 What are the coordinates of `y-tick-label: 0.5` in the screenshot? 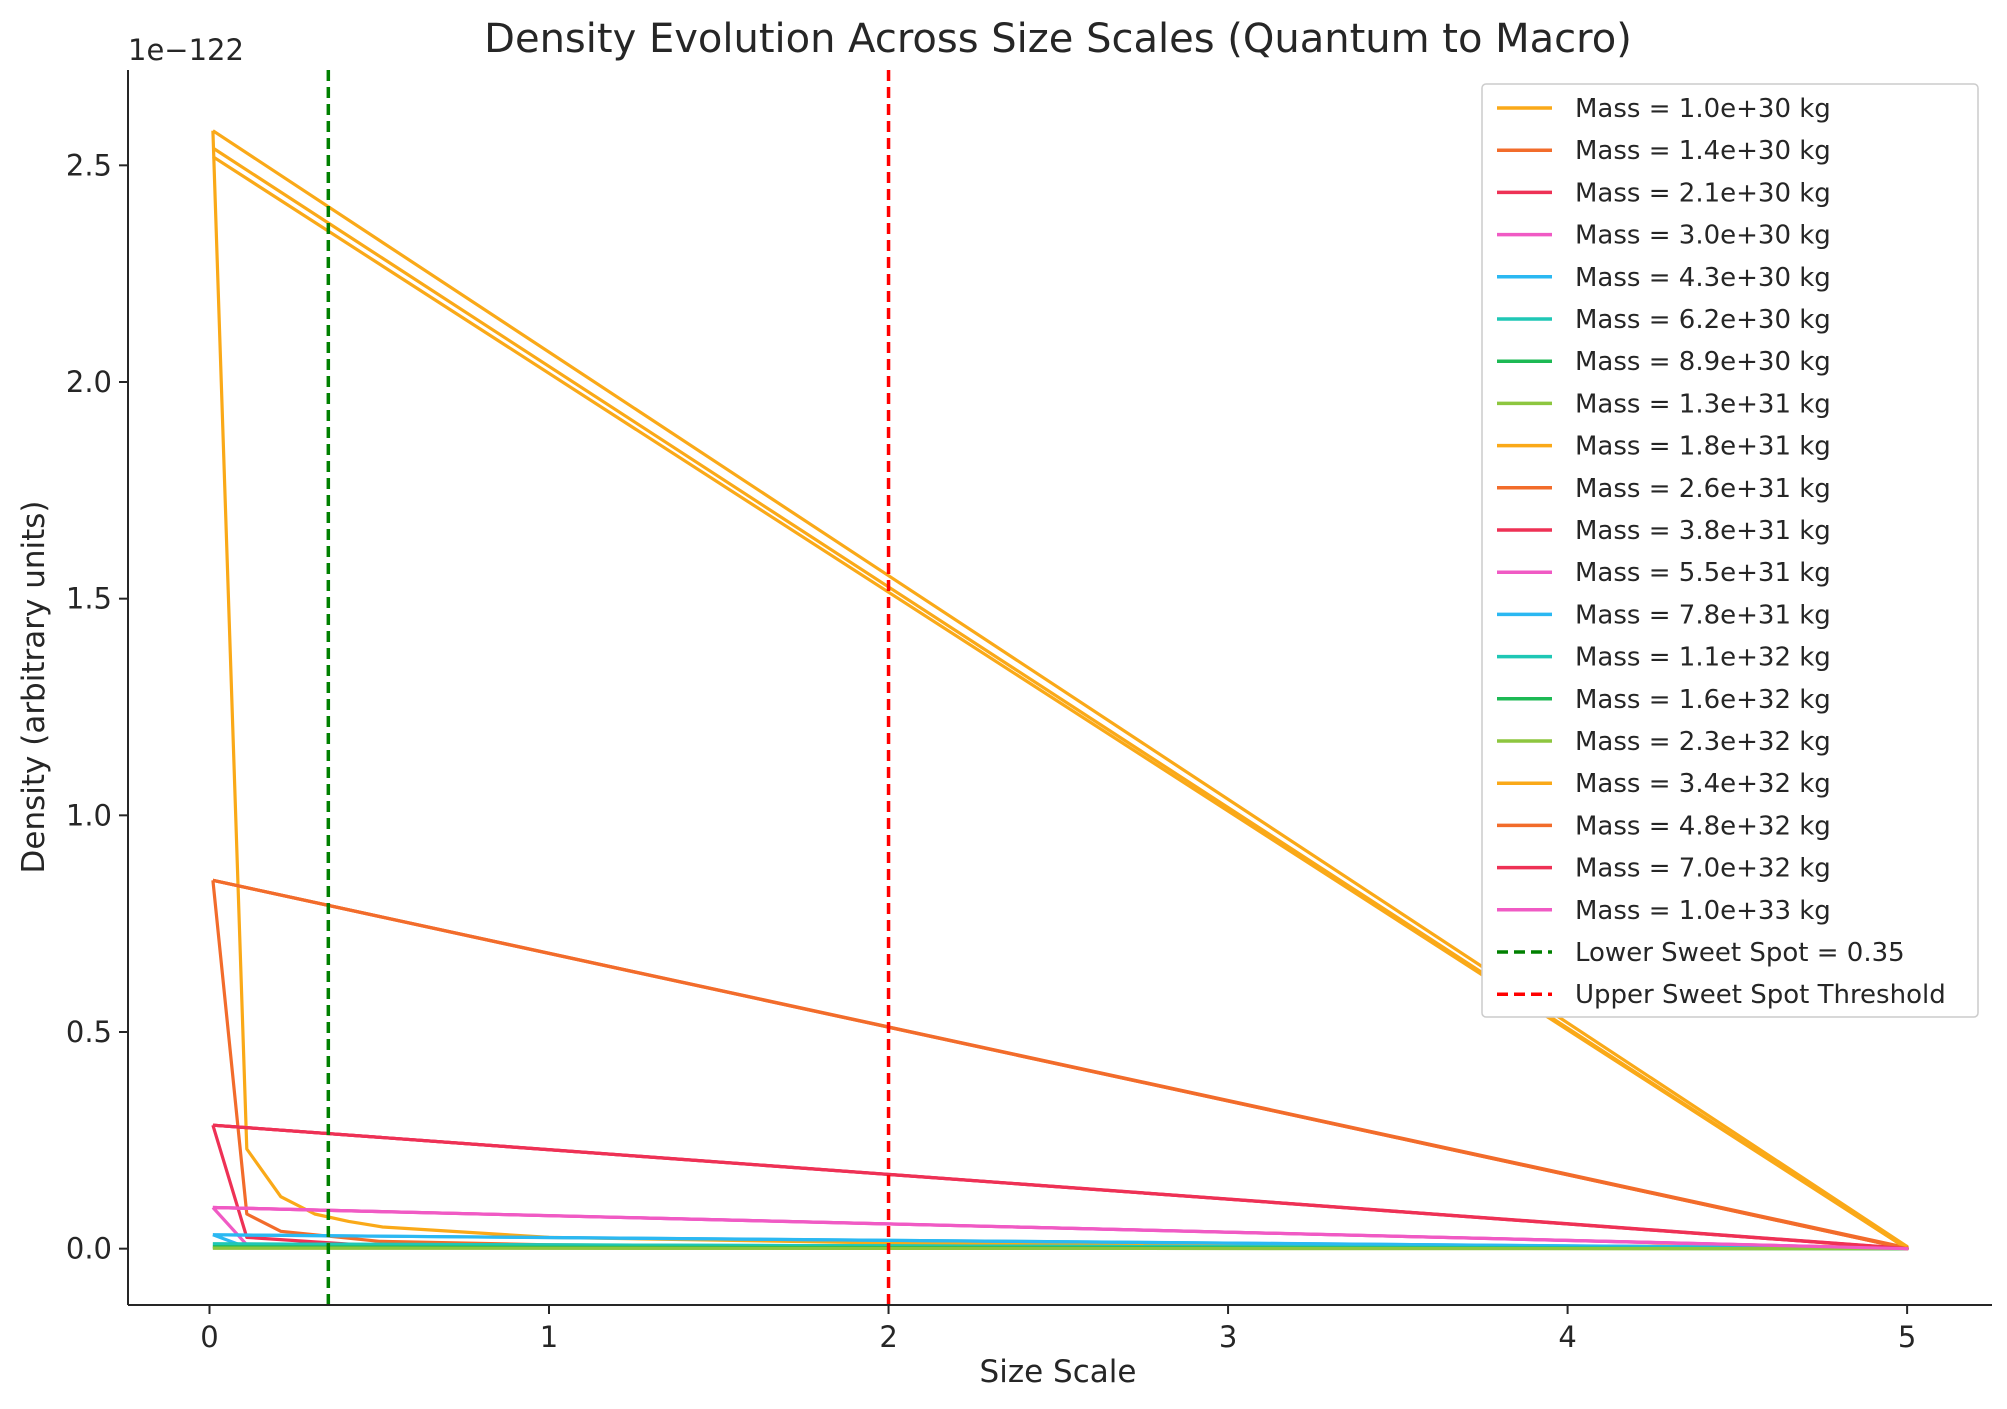 It's located at (89, 1032).